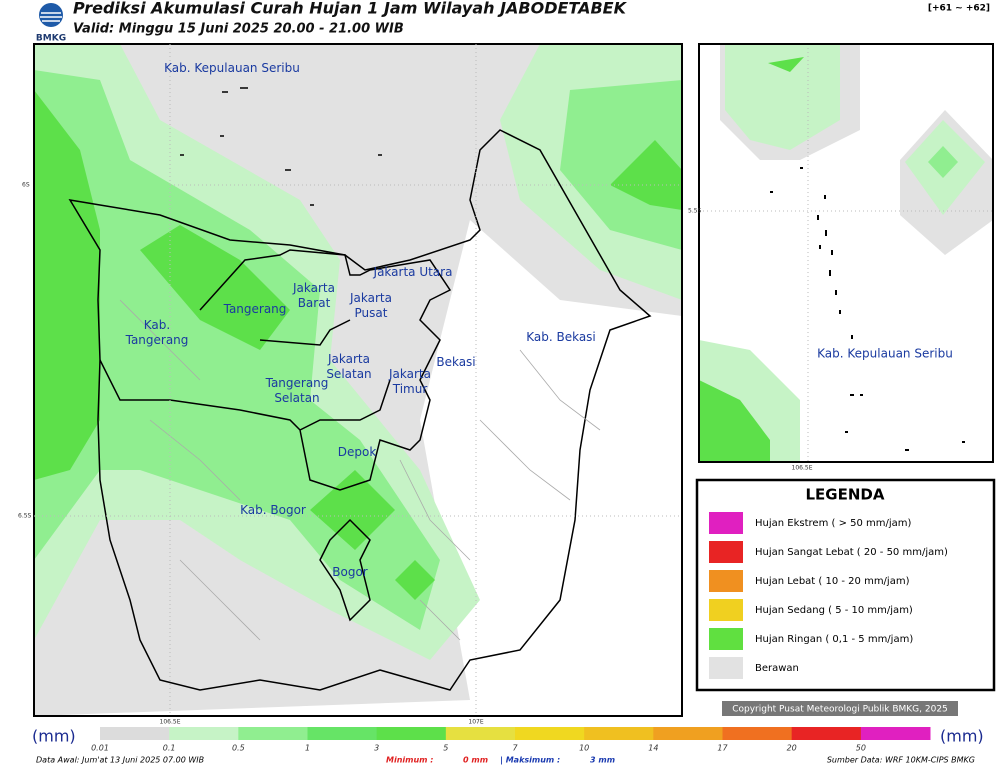 This screenshot has width=1000, height=769. What do you see at coordinates (371, 313) in the screenshot?
I see `map-label-line: Pusat` at bounding box center [371, 313].